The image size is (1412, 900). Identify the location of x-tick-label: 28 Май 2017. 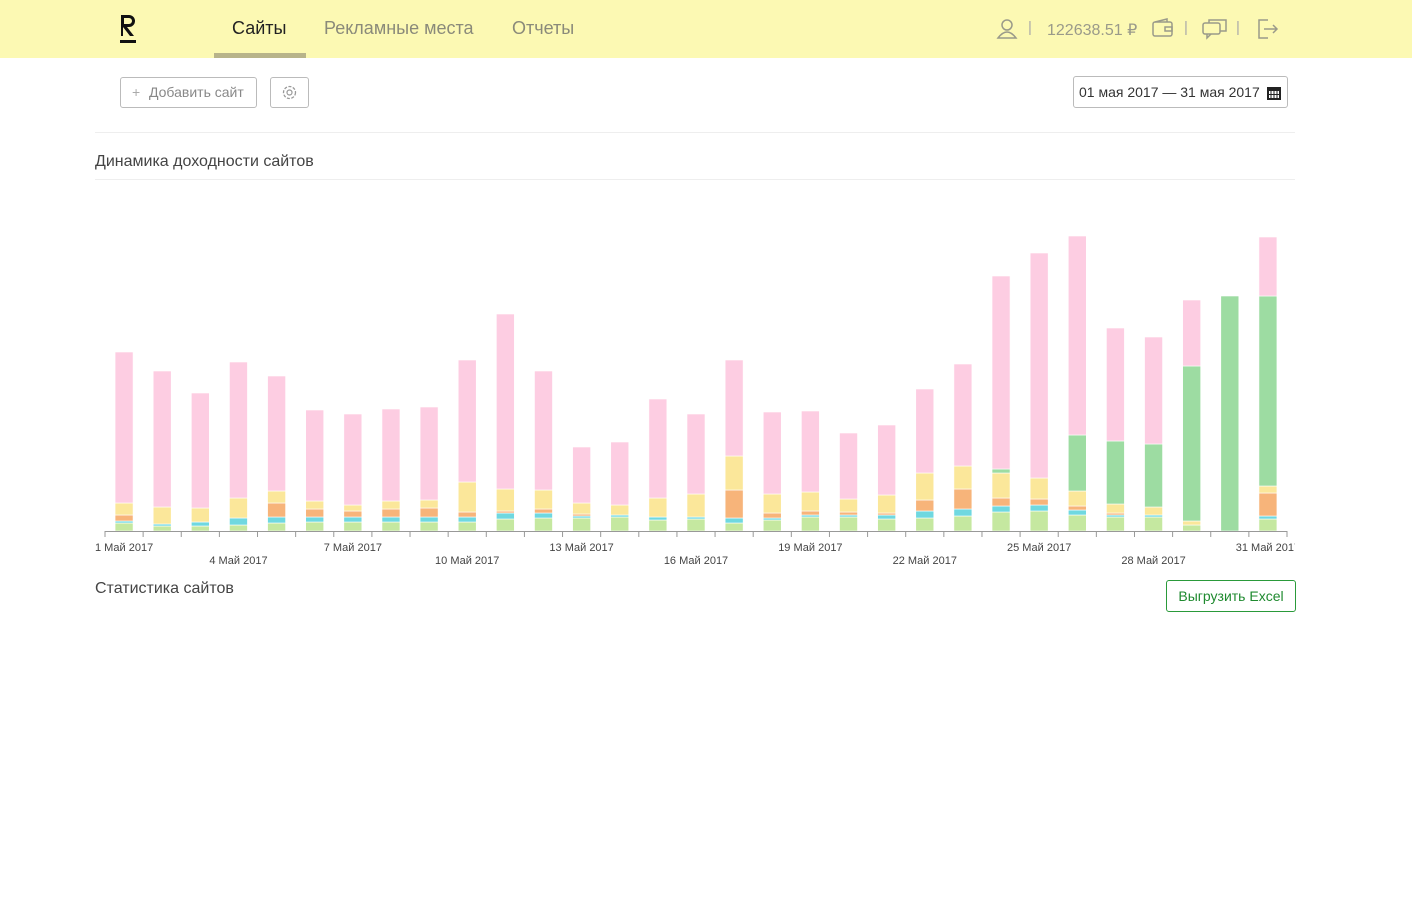
(1153, 561).